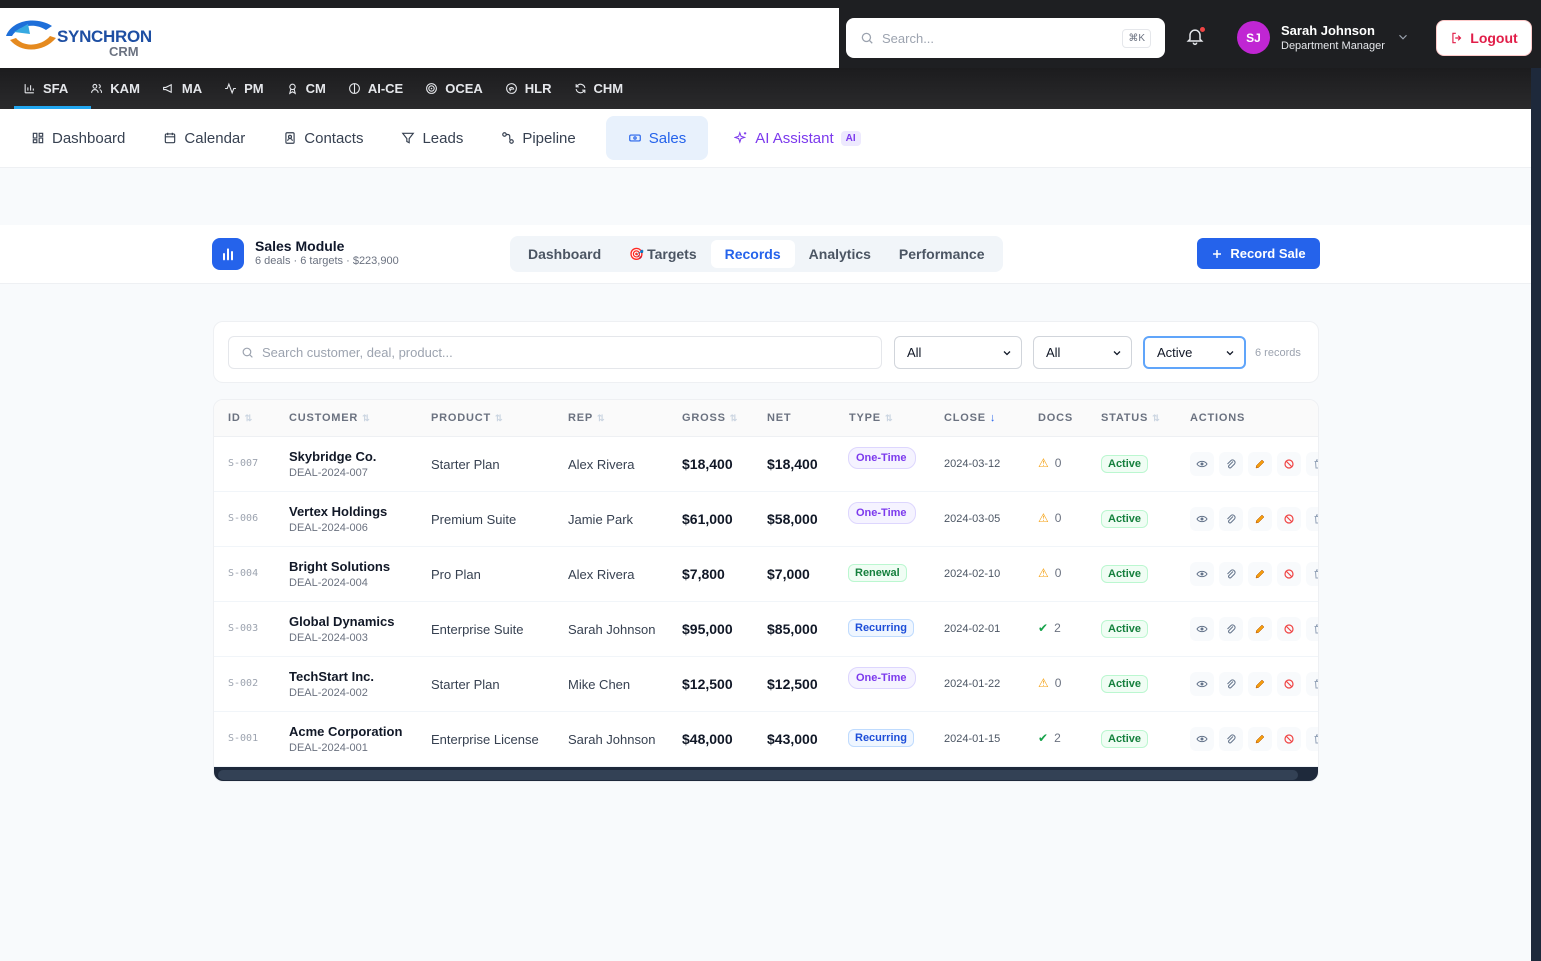 This screenshot has height=961, width=1541. What do you see at coordinates (710, 418) in the screenshot?
I see `column-header-gross: GROSS ⇅` at bounding box center [710, 418].